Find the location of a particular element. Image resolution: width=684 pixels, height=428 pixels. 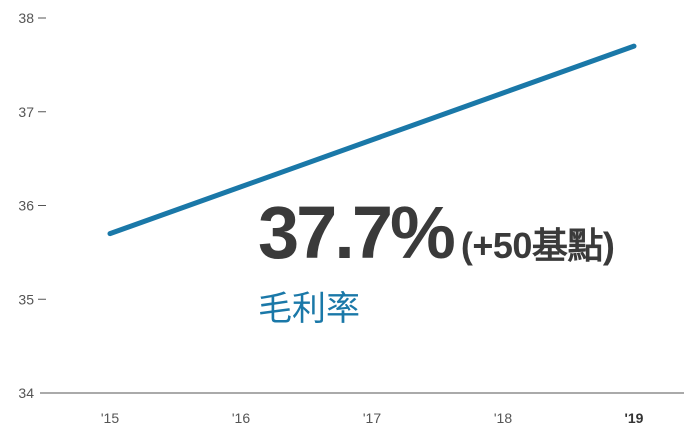

headline-change: (+50基點) is located at coordinates (537, 245).